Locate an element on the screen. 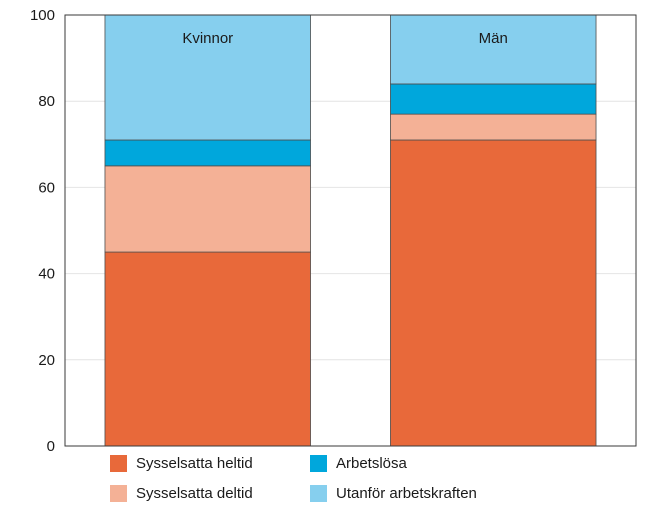 This screenshot has height=514, width=650. category-labels: Kvinnor Män is located at coordinates (345, 38).